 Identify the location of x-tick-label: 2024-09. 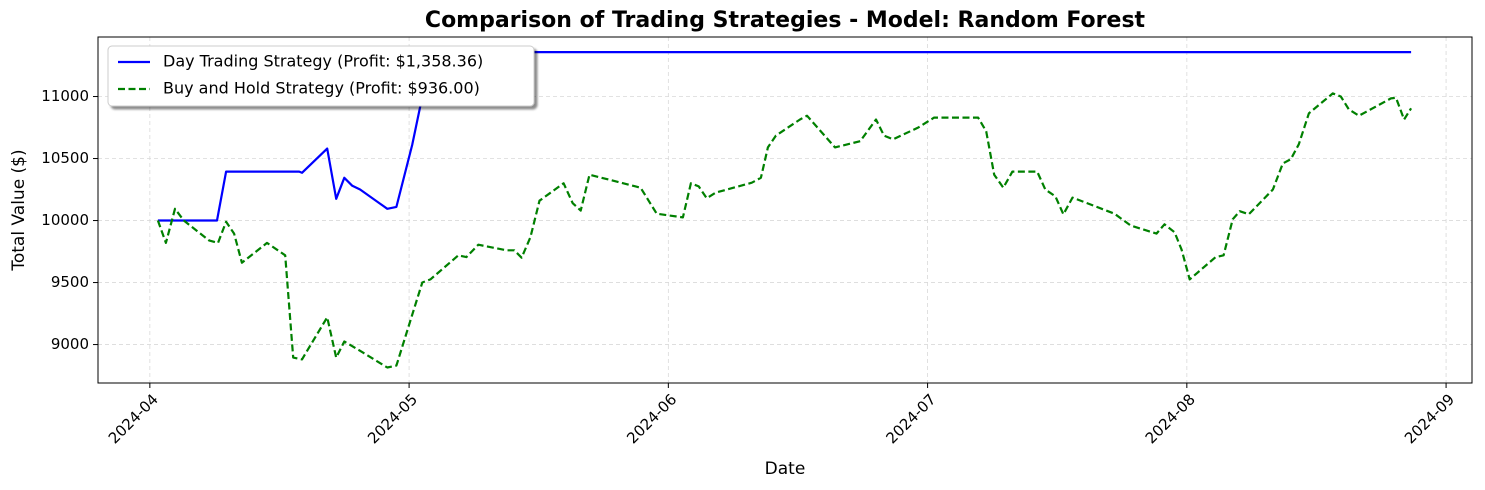
(1429, 418).